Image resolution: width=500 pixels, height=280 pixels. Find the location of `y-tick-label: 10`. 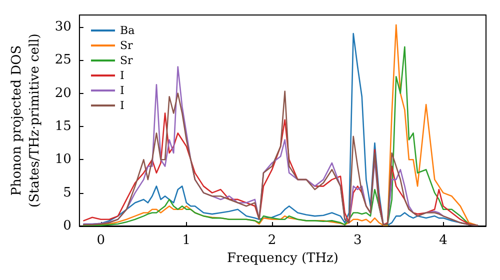

y-tick-label: 10 is located at coordinates (63, 160).